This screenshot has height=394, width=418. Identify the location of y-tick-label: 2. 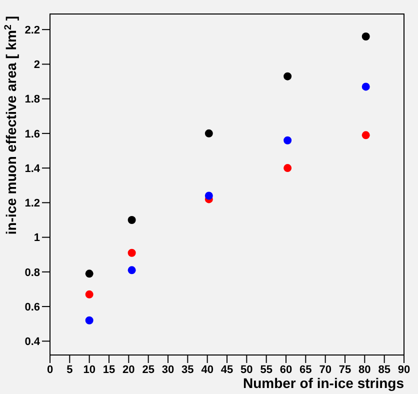
(37, 65).